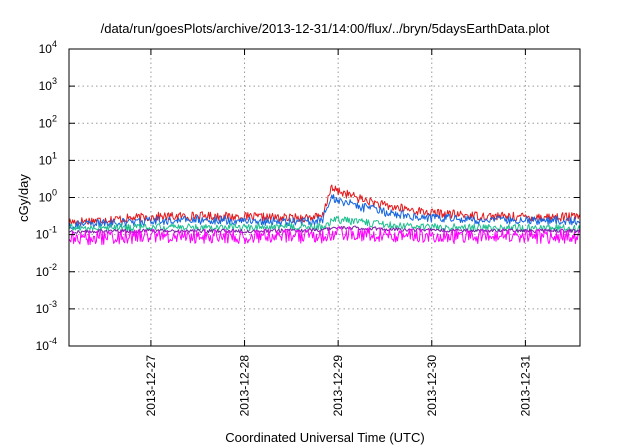 The width and height of the screenshot is (640, 448). Describe the element at coordinates (46, 344) in the screenshot. I see `y-tick-label: 10⁻⁴` at that location.